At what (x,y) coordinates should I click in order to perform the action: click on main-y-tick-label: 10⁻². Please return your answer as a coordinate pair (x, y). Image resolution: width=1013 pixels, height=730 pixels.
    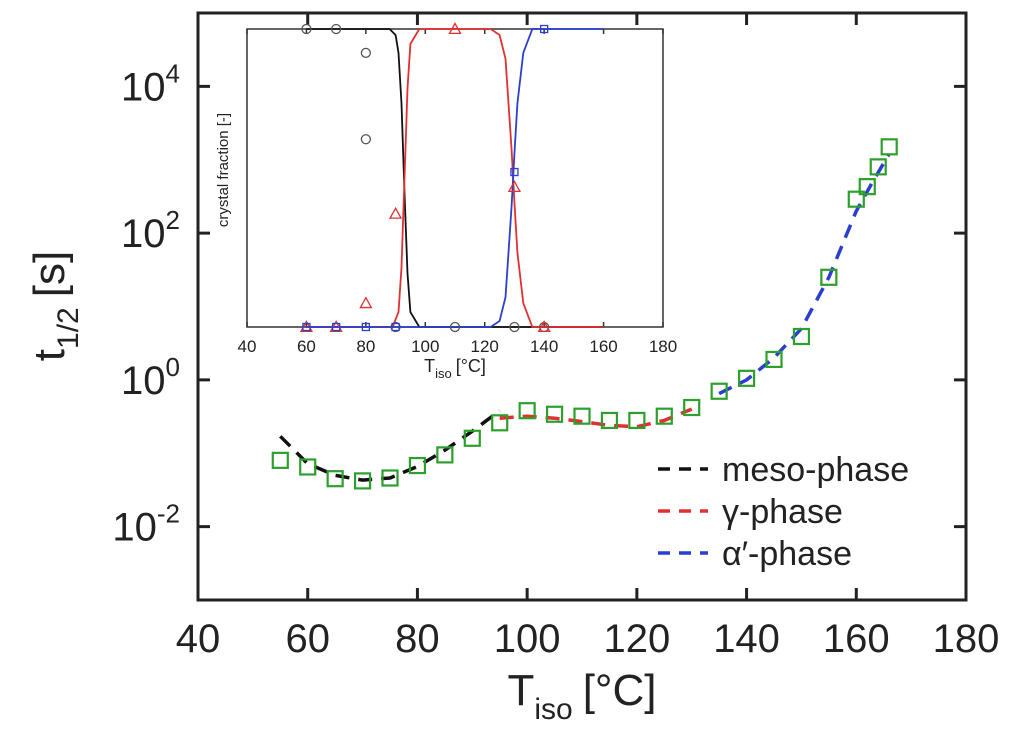
    Looking at the image, I should click on (146, 524).